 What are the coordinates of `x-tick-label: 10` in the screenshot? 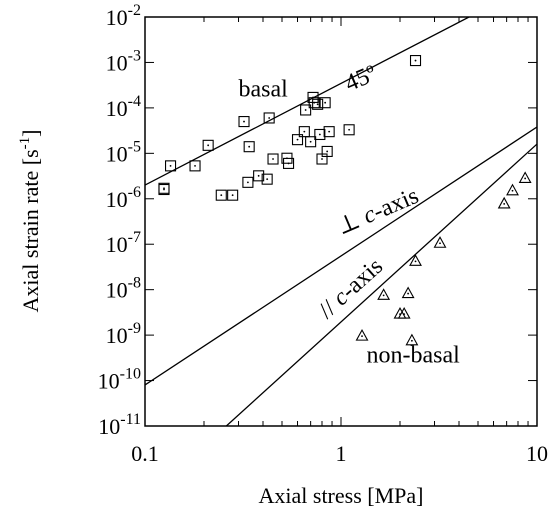 It's located at (537, 453).